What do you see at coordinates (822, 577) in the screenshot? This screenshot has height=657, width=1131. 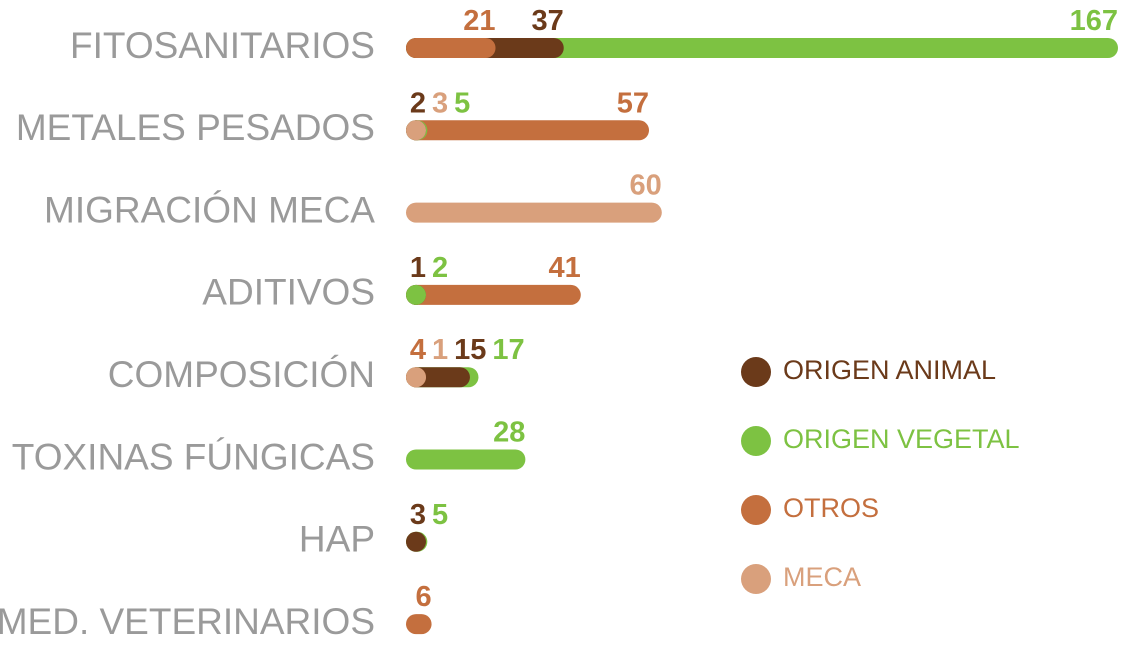 I see `legend-label: MECA` at bounding box center [822, 577].